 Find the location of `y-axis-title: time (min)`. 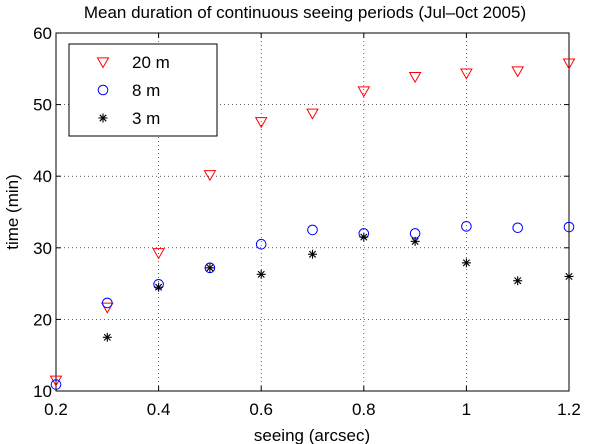

y-axis-title: time (min) is located at coordinates (12, 212).